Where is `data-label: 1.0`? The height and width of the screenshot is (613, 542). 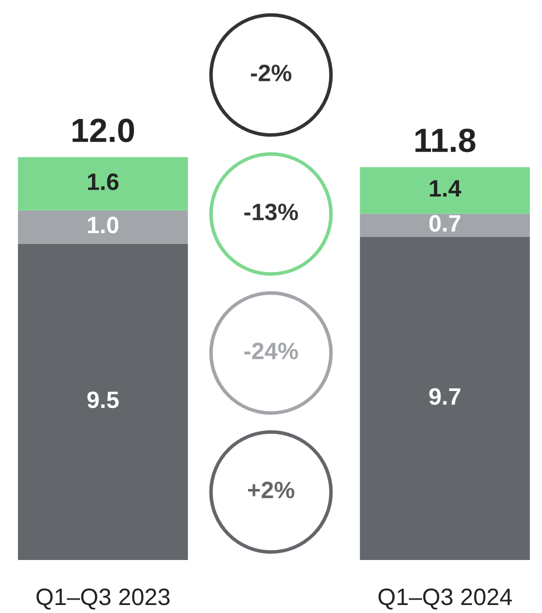
data-label: 1.0 is located at coordinates (103, 225).